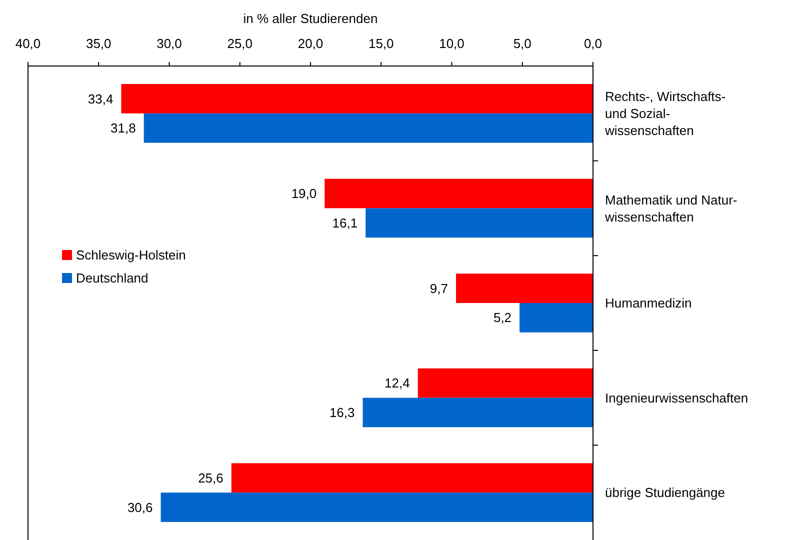  Describe the element at coordinates (439, 288) in the screenshot. I see `data-label: 9,7` at that location.